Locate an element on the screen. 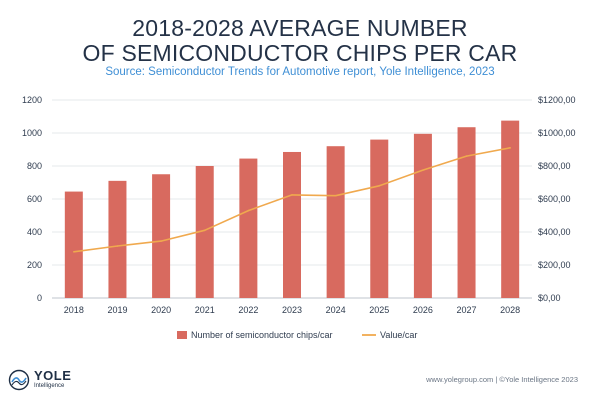 Image resolution: width=600 pixels, height=400 pixels. y-left-tick-label: 200 is located at coordinates (34, 265).